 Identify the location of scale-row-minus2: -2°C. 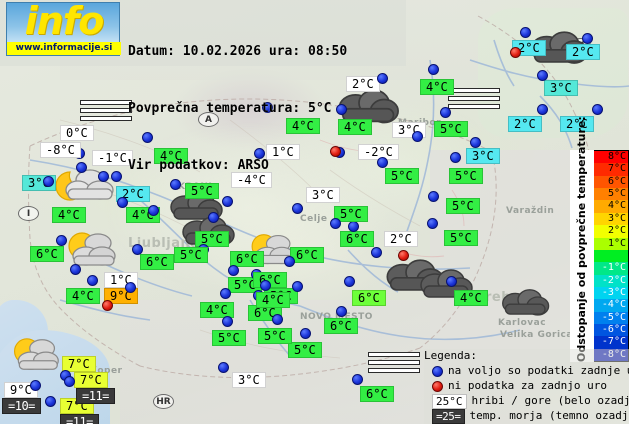
(611, 280).